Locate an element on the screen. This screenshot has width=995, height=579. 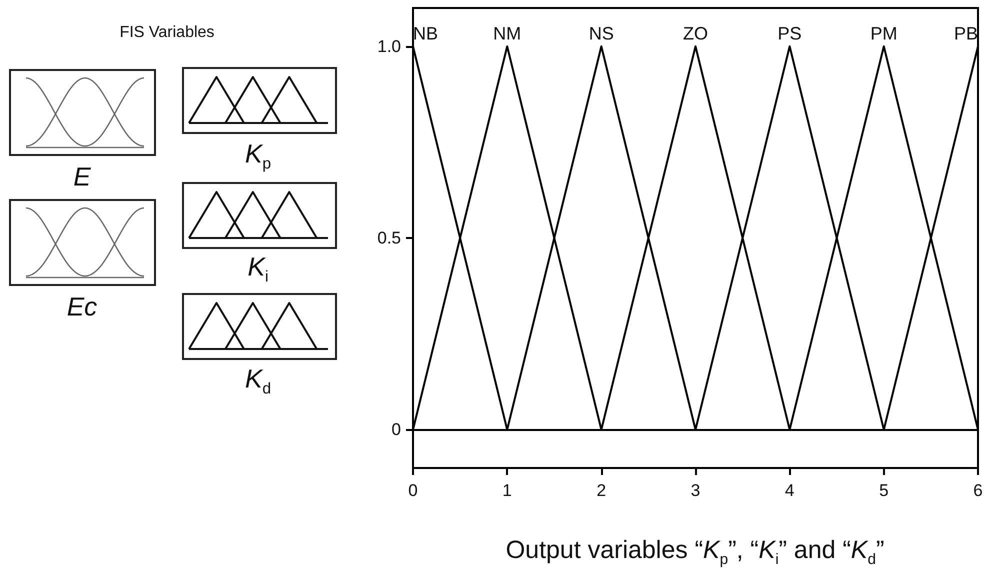
x-tick-label: 2 is located at coordinates (601, 490).